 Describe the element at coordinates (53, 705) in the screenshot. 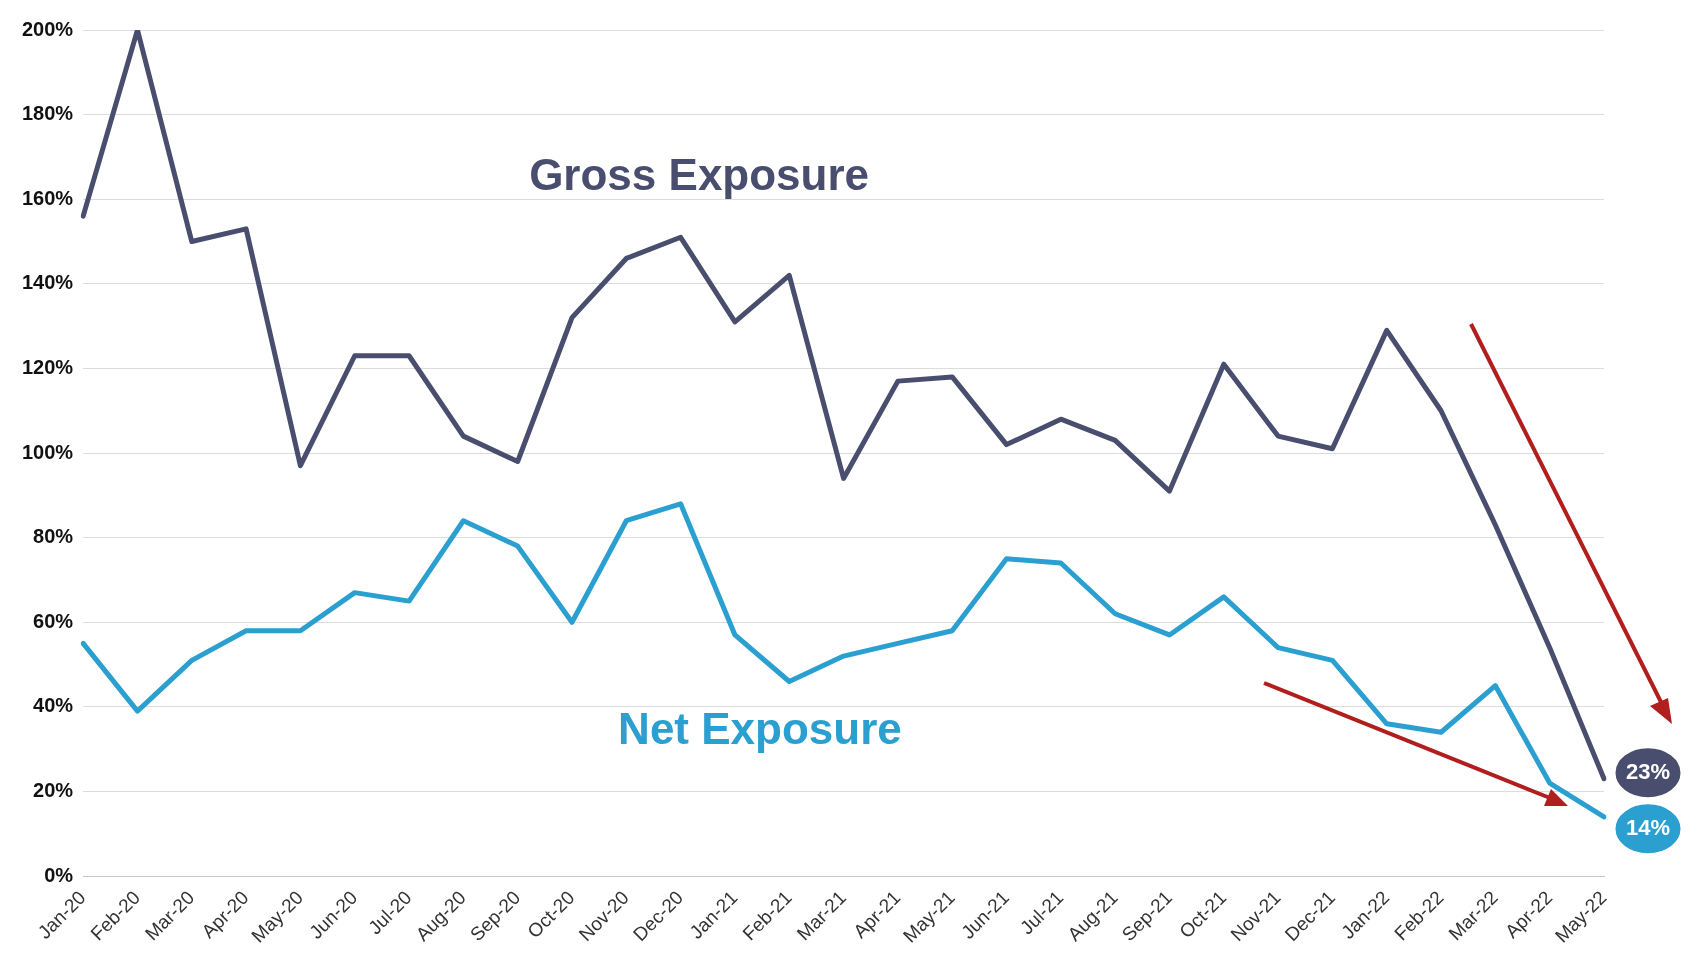

I see `y-tick-label: 40%` at that location.